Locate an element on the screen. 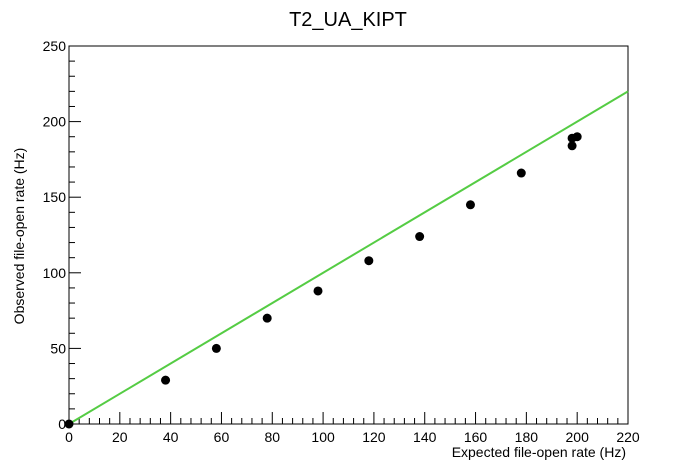 This screenshot has height=472, width=696. x-tick-label: 0 is located at coordinates (69, 437).